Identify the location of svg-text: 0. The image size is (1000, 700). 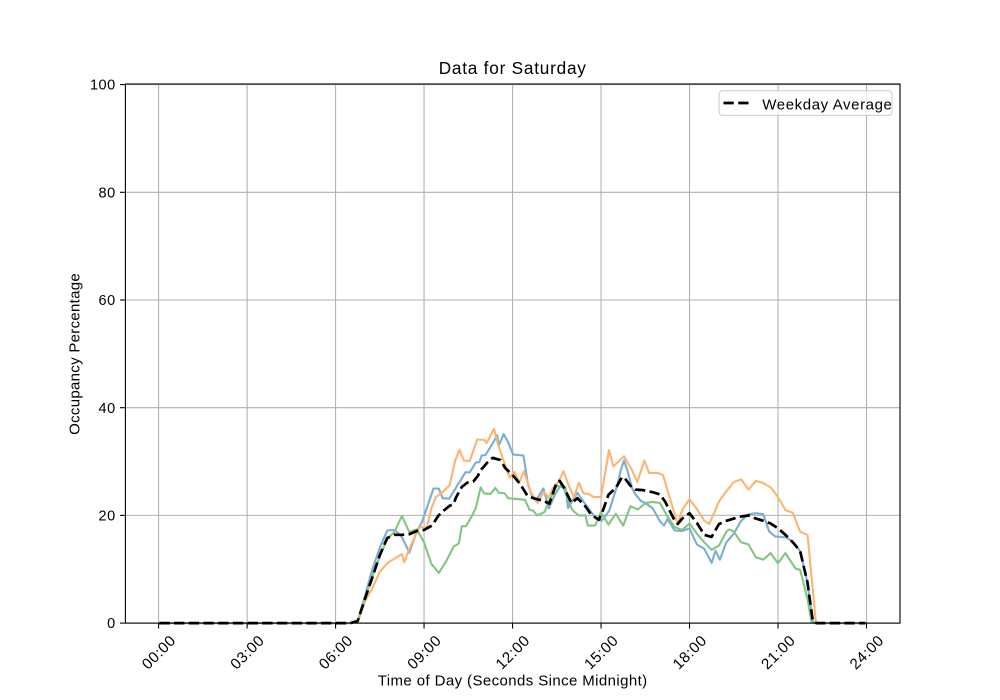
(111, 624).